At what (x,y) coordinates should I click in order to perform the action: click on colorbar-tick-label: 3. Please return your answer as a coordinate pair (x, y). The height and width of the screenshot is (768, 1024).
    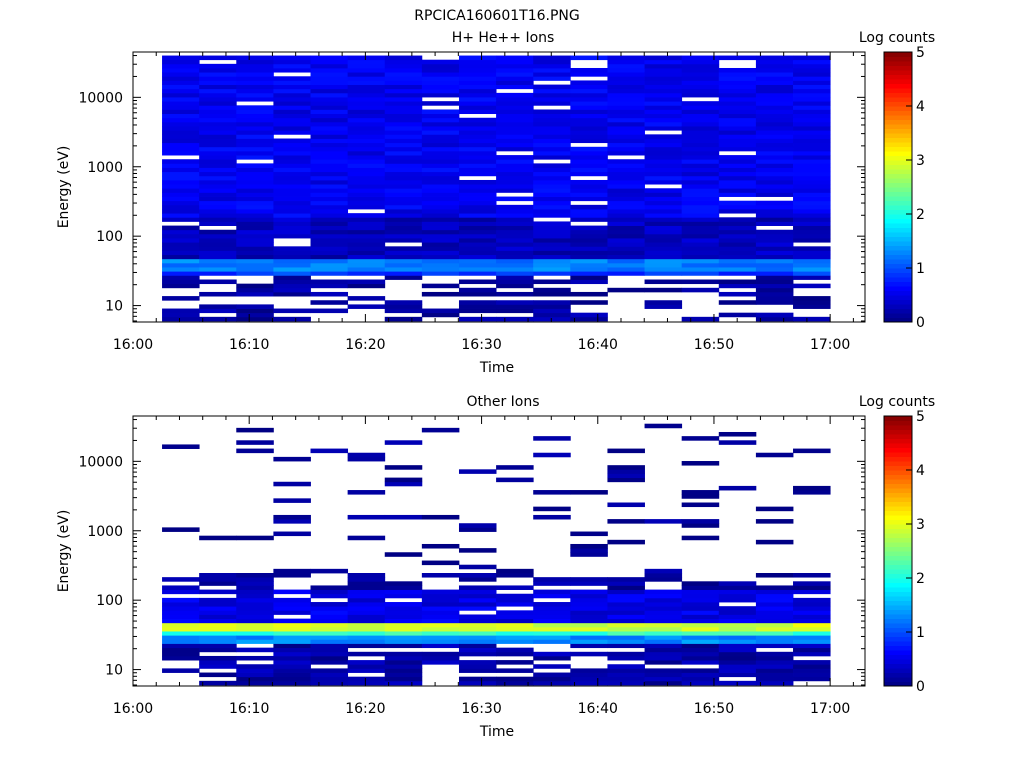
    Looking at the image, I should click on (920, 525).